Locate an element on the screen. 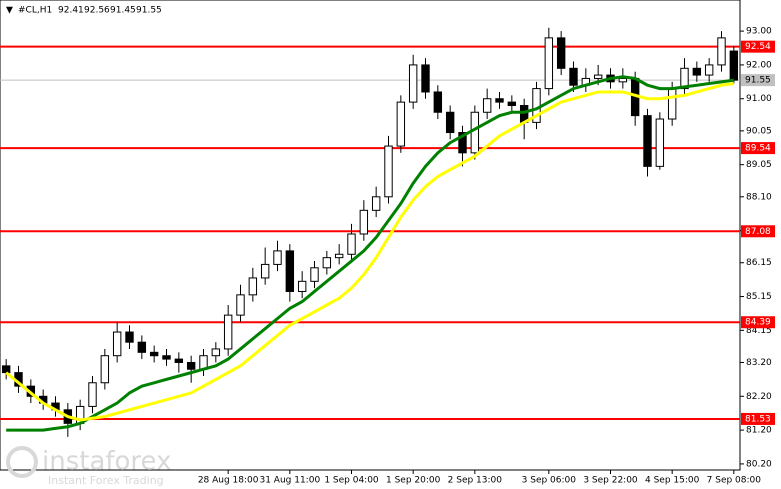  x-tick-label: 31 Aug 11:00 is located at coordinates (289, 481).